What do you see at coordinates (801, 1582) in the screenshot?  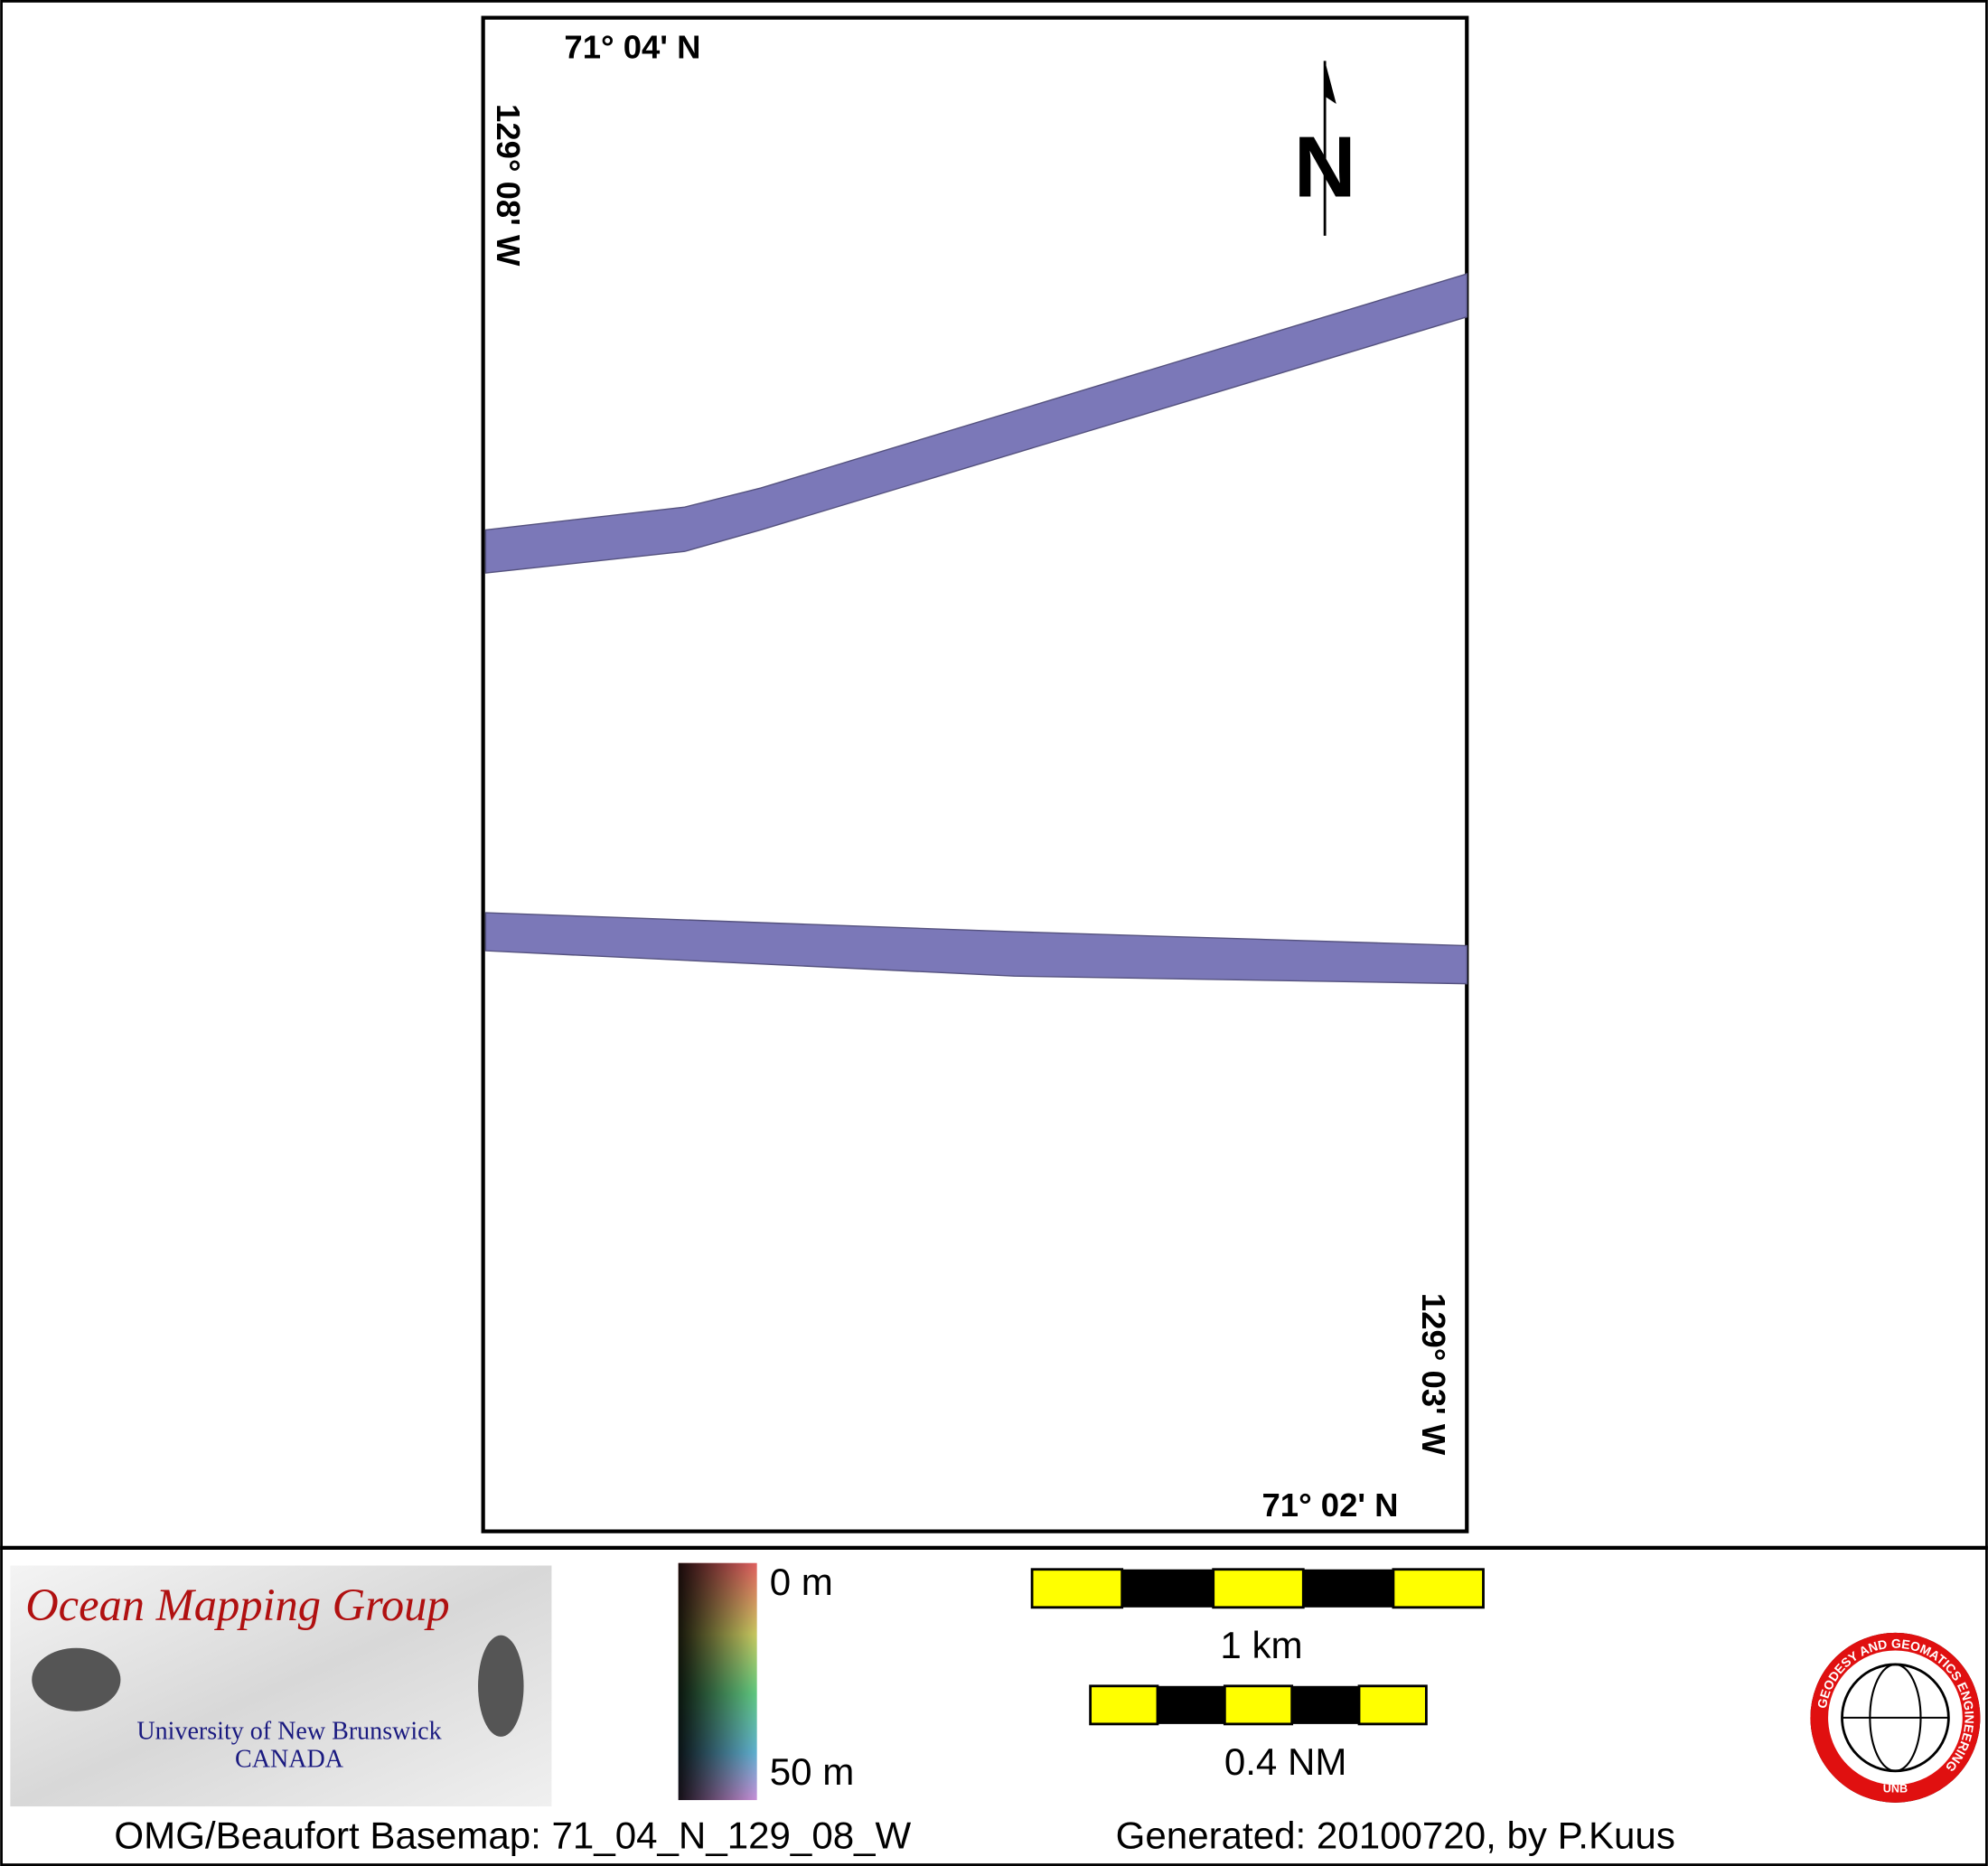 I see `legend-label: 0 m` at bounding box center [801, 1582].